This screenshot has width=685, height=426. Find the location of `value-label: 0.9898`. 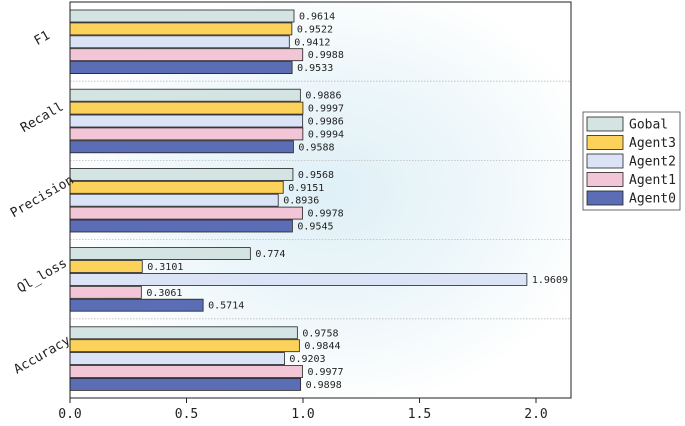

value-label: 0.9898 is located at coordinates (324, 385).